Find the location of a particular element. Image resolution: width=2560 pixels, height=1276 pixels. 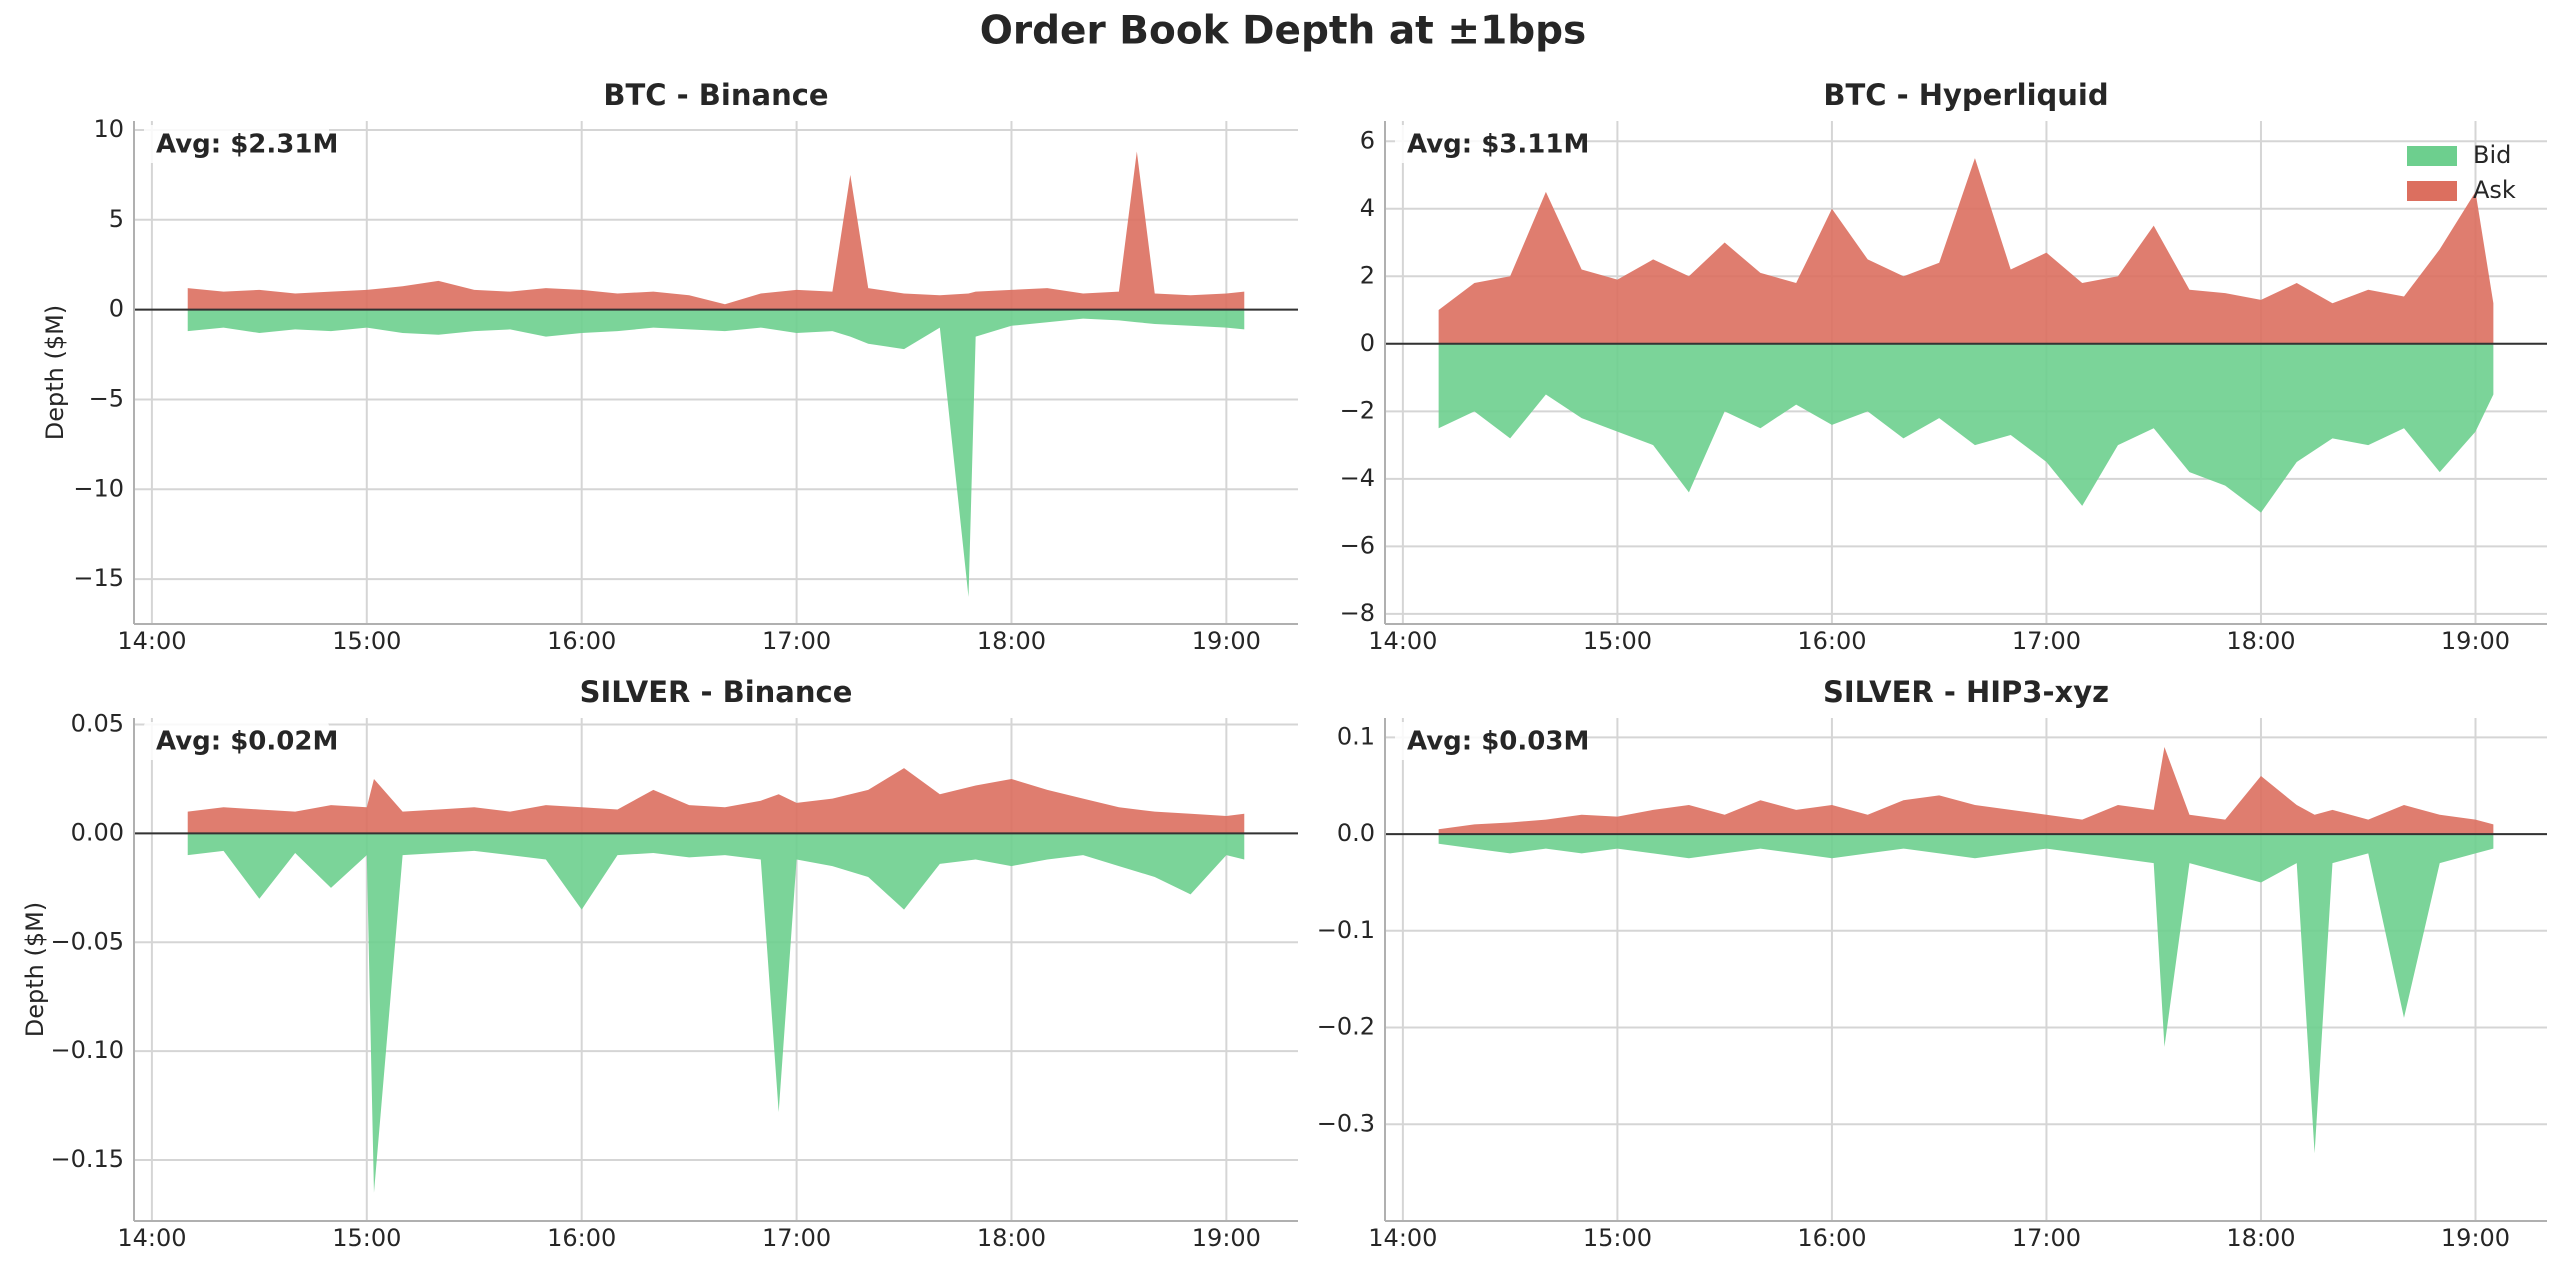

y-tick-label: −2 is located at coordinates (1357, 410).